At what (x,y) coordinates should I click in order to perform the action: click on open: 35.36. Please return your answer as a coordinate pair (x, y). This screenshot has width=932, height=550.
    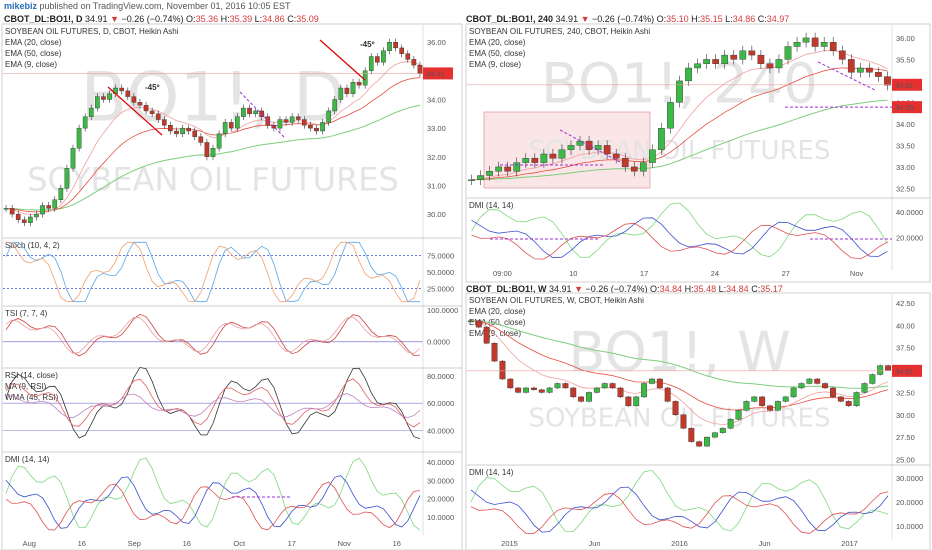
    Looking at the image, I should click on (207, 19).